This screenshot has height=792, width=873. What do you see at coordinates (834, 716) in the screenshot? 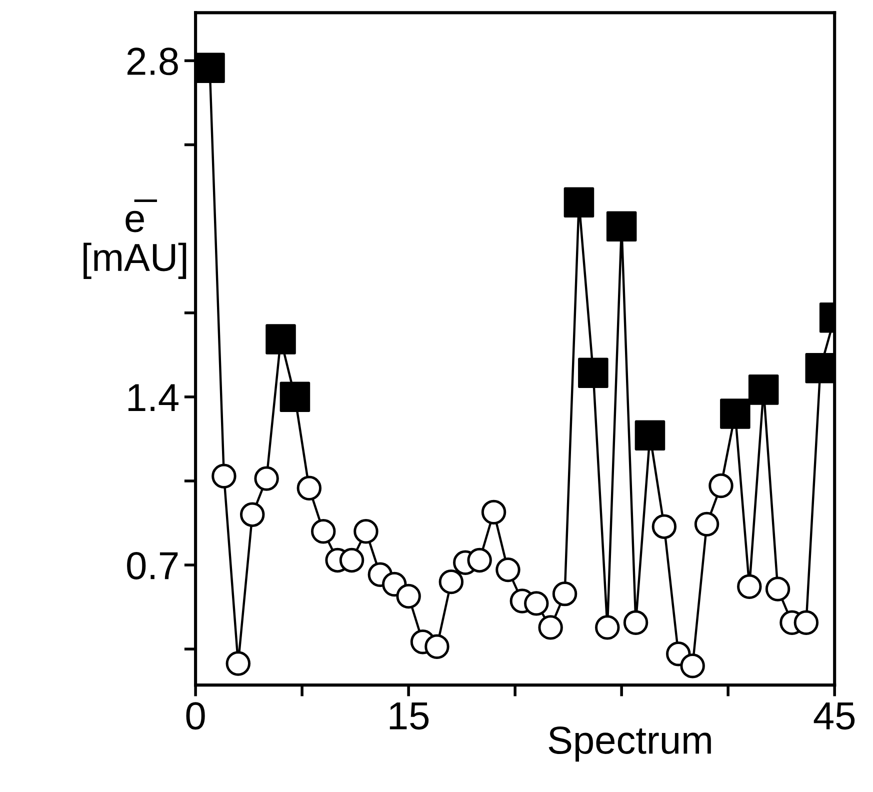
I see `x-tick-label: 45` at bounding box center [834, 716].